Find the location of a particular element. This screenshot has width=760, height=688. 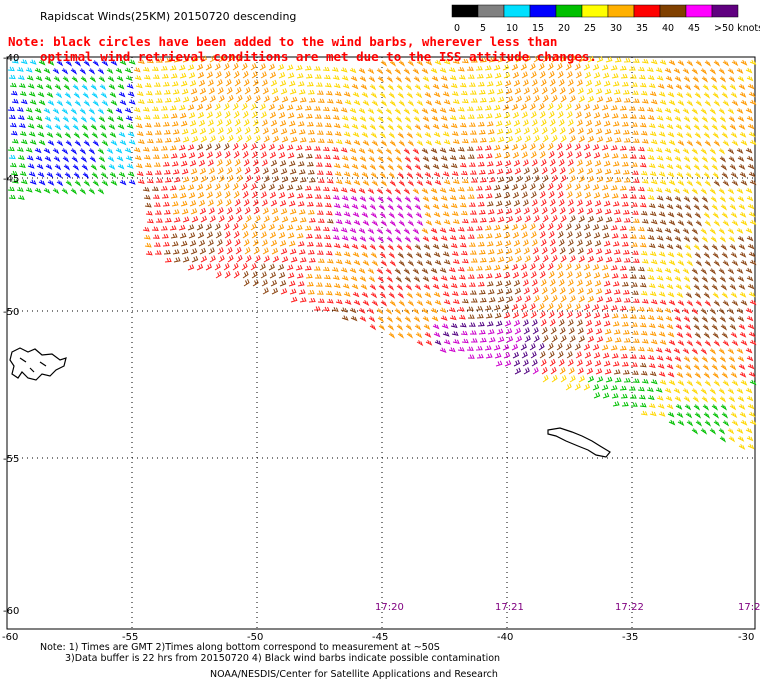

lat-label: -45 is located at coordinates (11, 179).